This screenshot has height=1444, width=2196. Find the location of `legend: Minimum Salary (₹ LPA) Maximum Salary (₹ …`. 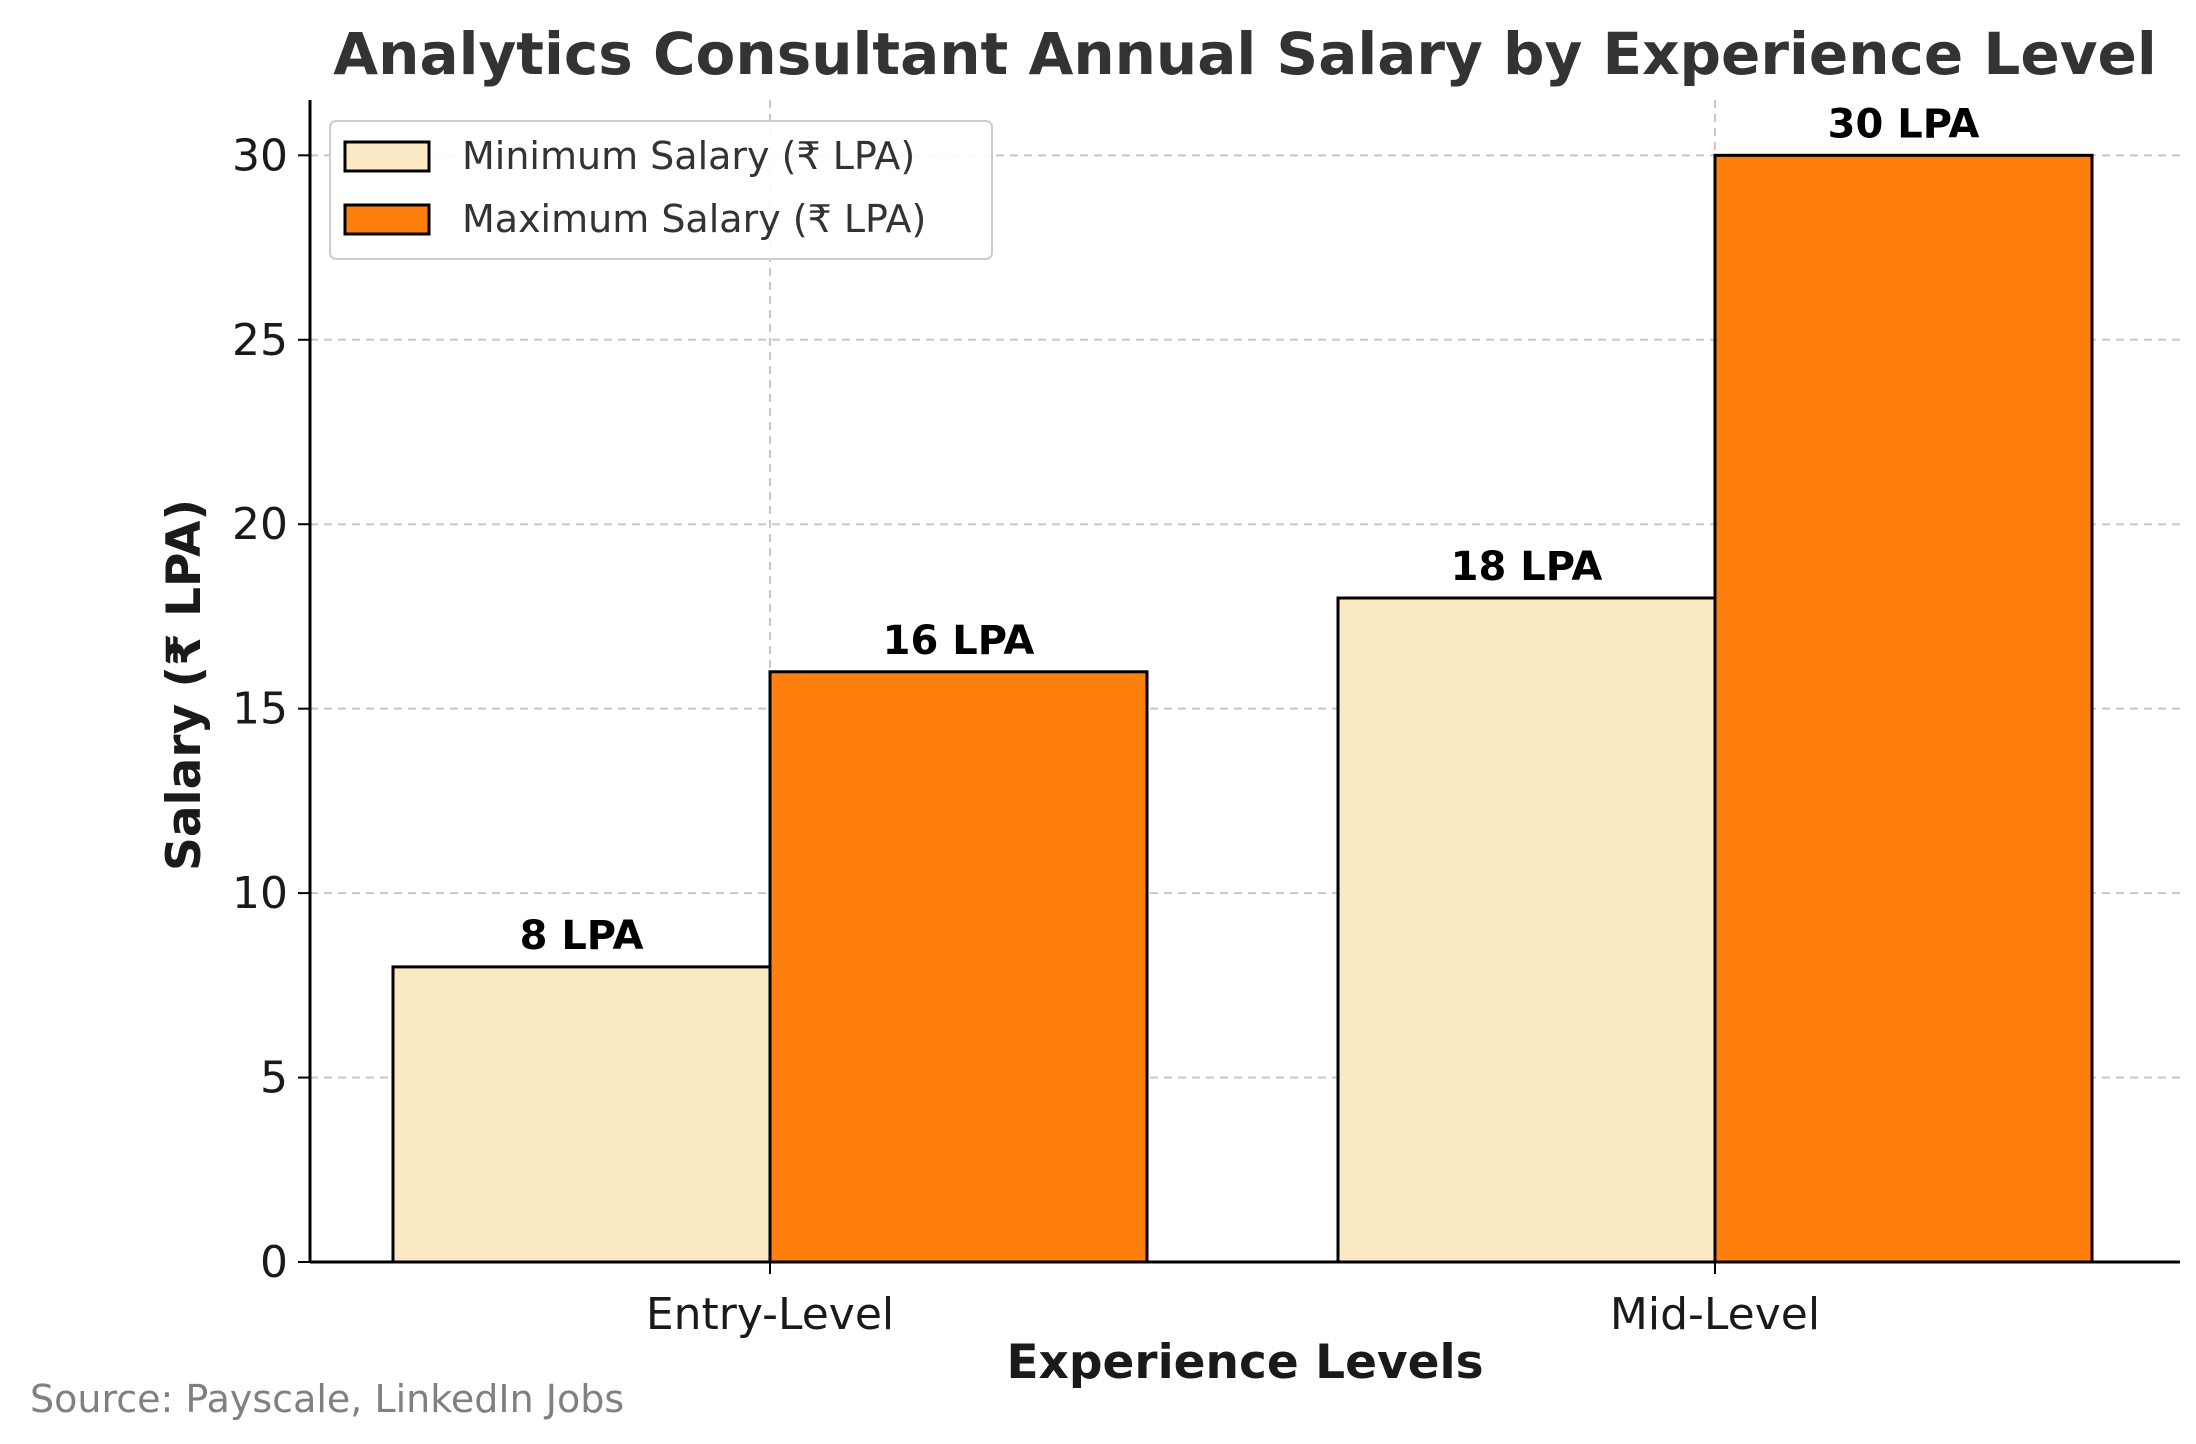

legend: Minimum Salary (₹ LPA) Maximum Salary (₹ … is located at coordinates (661, 190).